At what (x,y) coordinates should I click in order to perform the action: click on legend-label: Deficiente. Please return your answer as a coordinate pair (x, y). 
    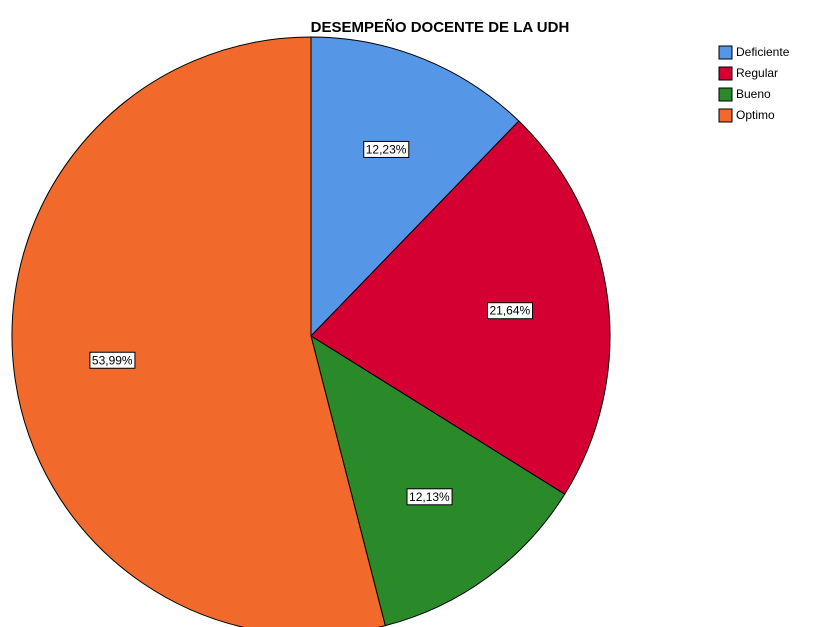
    Looking at the image, I should click on (763, 52).